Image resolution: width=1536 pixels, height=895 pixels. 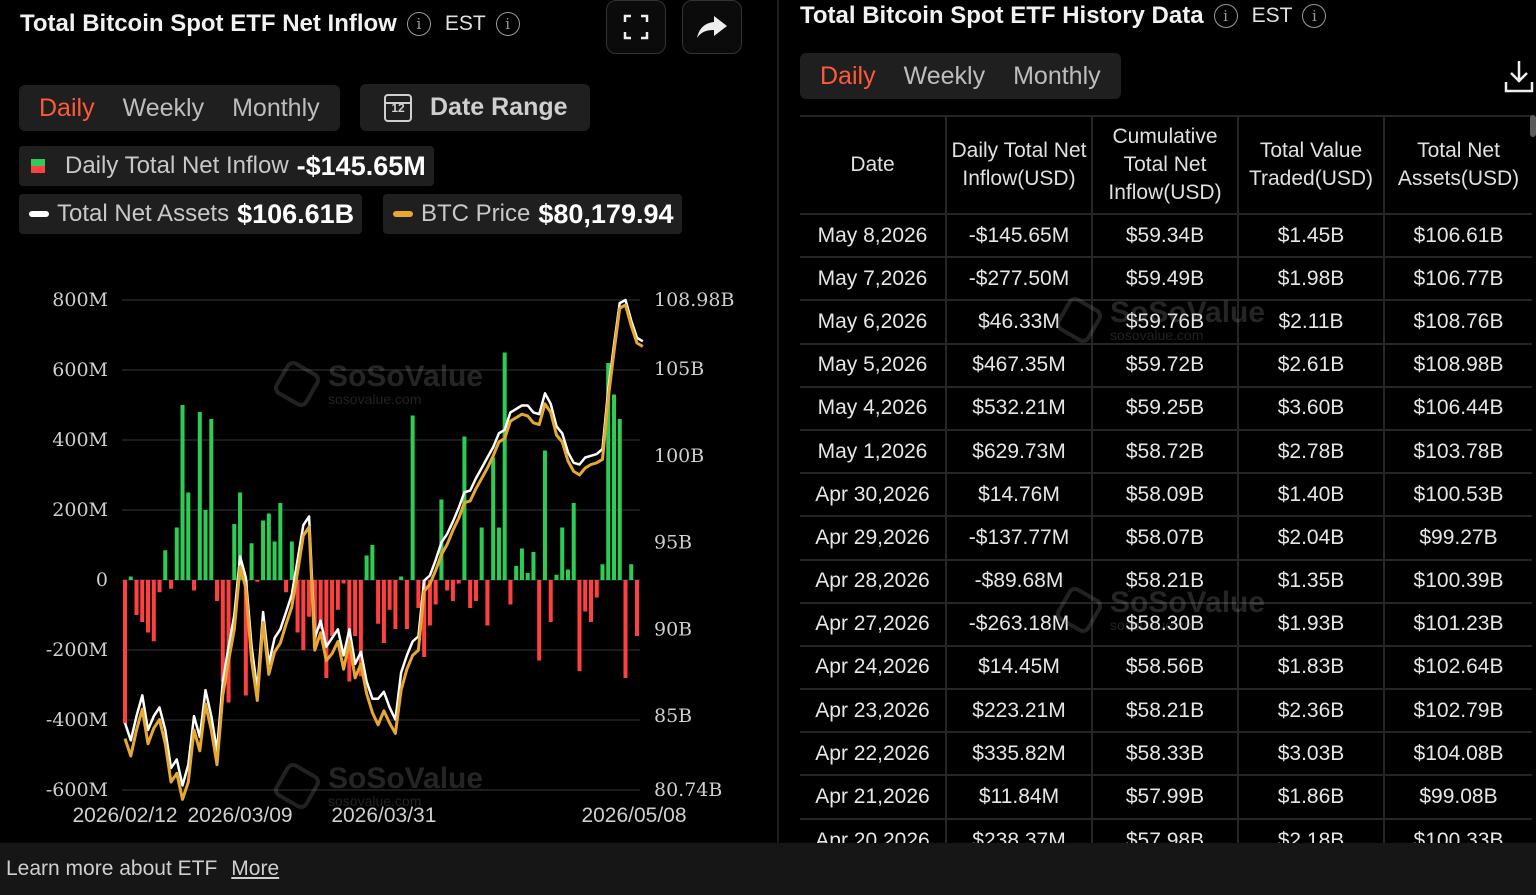 I want to click on share-button, so click(x=712, y=27).